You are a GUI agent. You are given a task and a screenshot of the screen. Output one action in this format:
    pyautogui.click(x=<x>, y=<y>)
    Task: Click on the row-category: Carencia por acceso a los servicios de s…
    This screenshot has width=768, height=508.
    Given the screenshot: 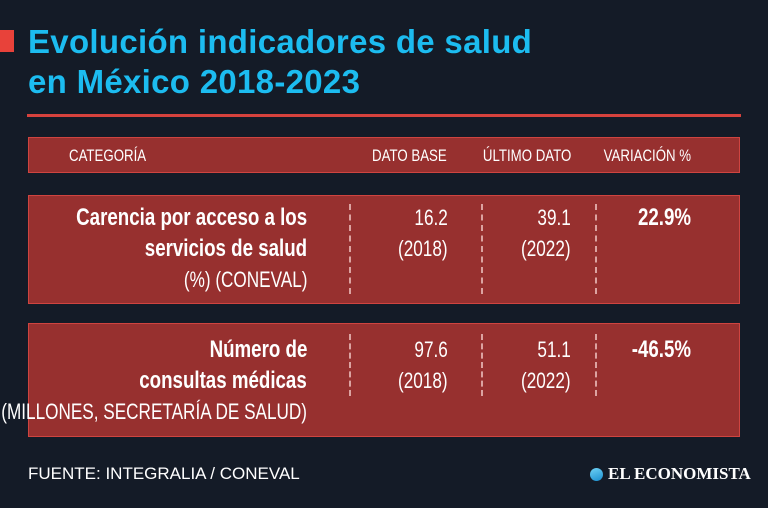 What is the action you would take?
    pyautogui.click(x=159, y=248)
    